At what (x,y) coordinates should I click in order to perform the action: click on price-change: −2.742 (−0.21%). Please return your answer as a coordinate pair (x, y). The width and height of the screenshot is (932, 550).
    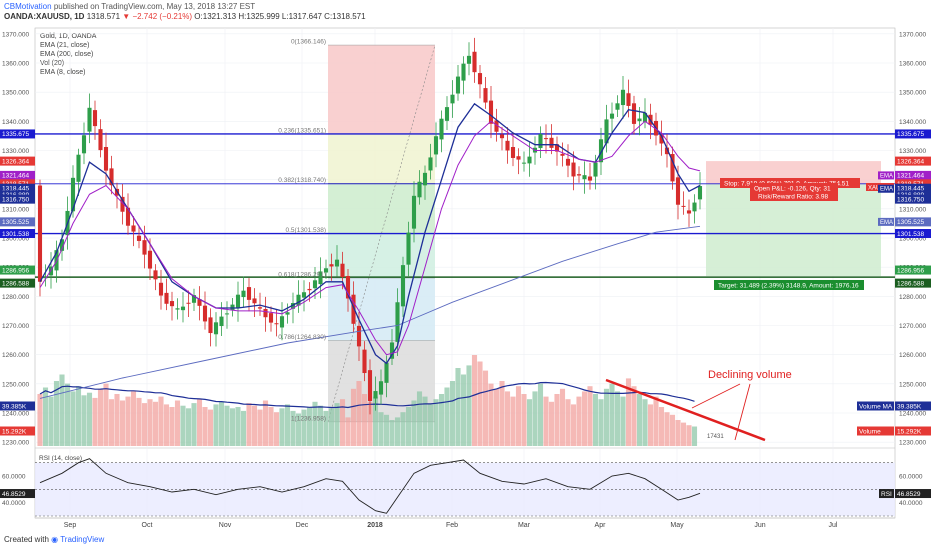
    Looking at the image, I should click on (162, 16).